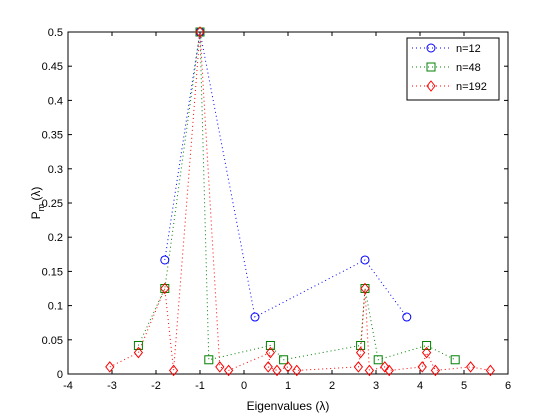 Image resolution: width=560 pixels, height=420 pixels. What do you see at coordinates (468, 68) in the screenshot?
I see `legend-label-2: n=48` at bounding box center [468, 68].